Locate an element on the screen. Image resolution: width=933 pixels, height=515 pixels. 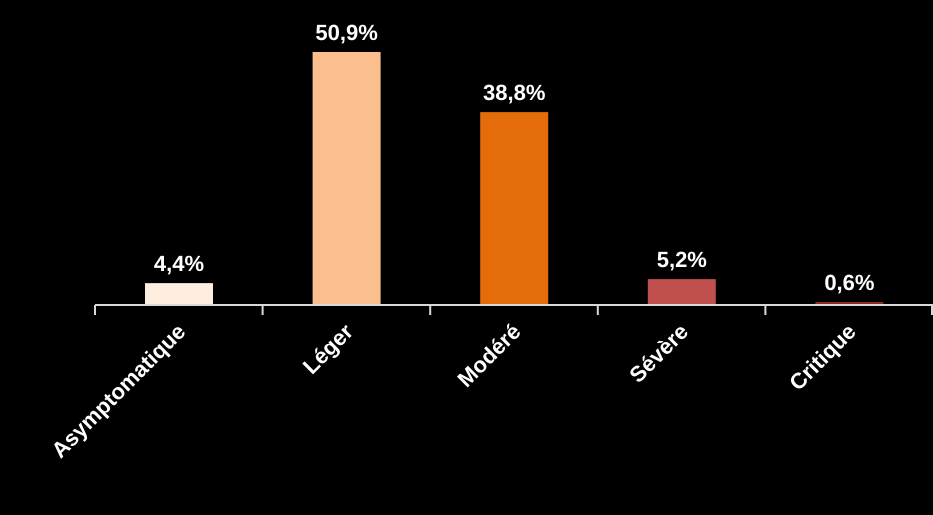
data-label: 5,2% is located at coordinates (681, 259).